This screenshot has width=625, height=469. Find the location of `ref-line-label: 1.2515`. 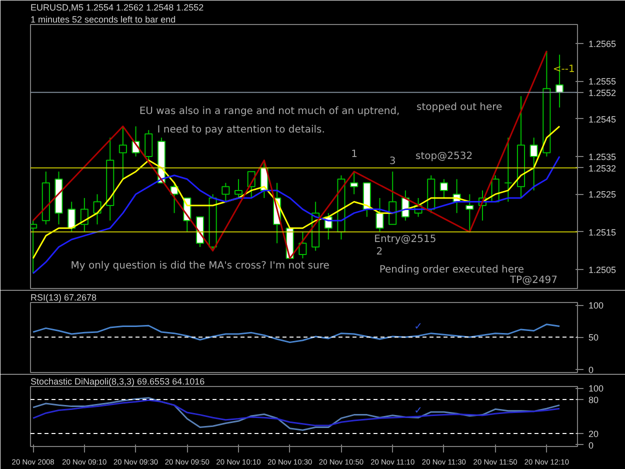

ref-line-label: 1.2515 is located at coordinates (602, 232).